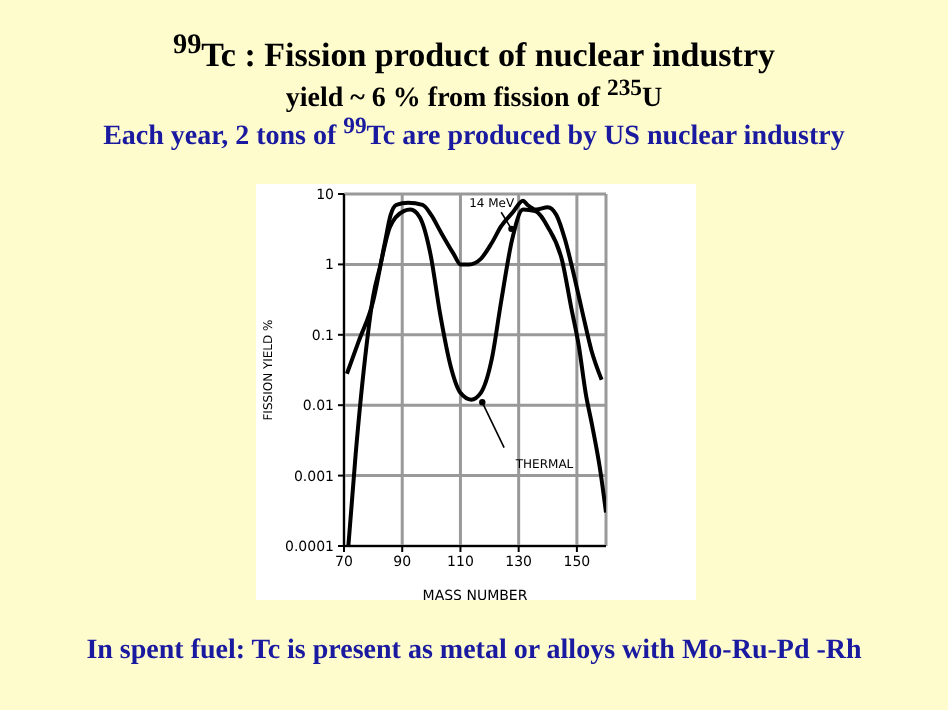 Image resolution: width=948 pixels, height=710 pixels. Describe the element at coordinates (474, 651) in the screenshot. I see `text: In spent fuel: Tc is present as metal or alloys with Mo-Ru-Pd -Rh` at that location.